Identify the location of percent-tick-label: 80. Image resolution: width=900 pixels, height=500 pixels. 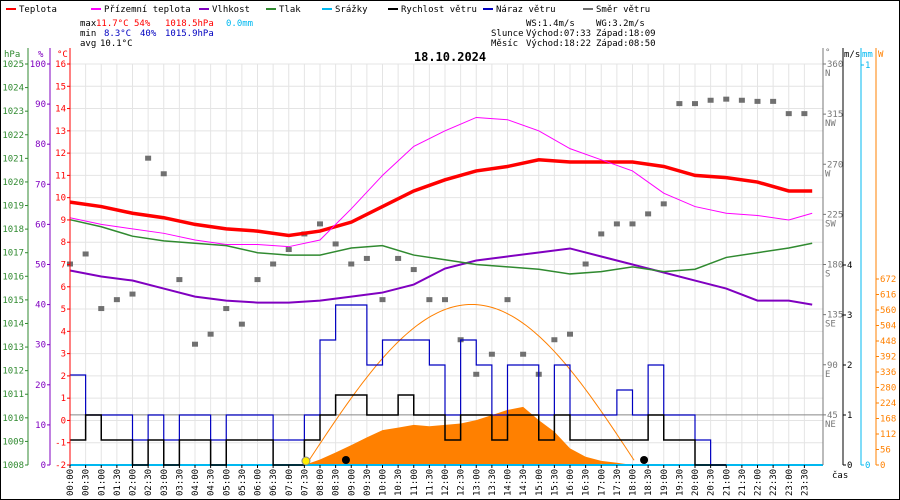
(40, 145).